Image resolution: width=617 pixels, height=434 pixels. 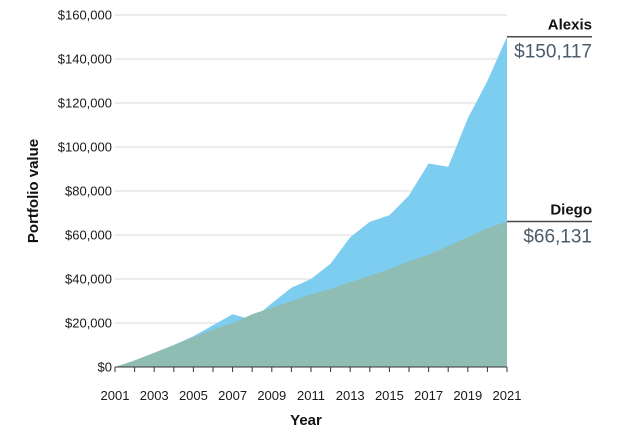 I want to click on y-tick-label: $100,000, so click(x=85, y=147).